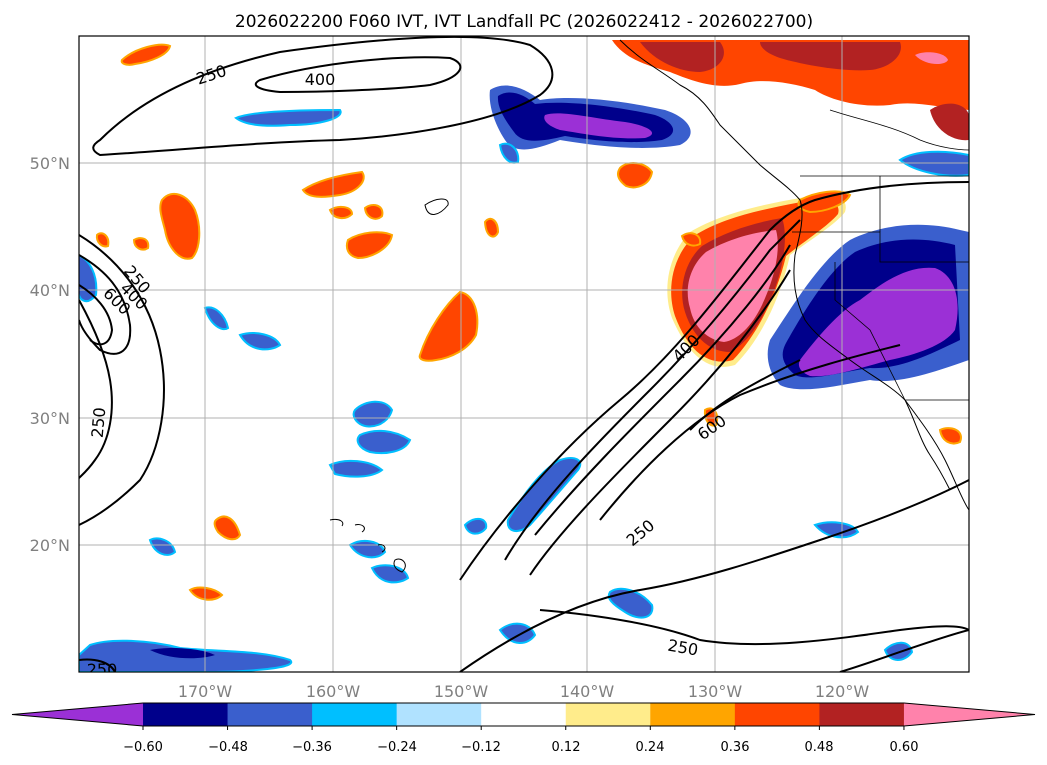  Describe the element at coordinates (77, 714) in the screenshot. I see `colorbar-extend-min` at that location.